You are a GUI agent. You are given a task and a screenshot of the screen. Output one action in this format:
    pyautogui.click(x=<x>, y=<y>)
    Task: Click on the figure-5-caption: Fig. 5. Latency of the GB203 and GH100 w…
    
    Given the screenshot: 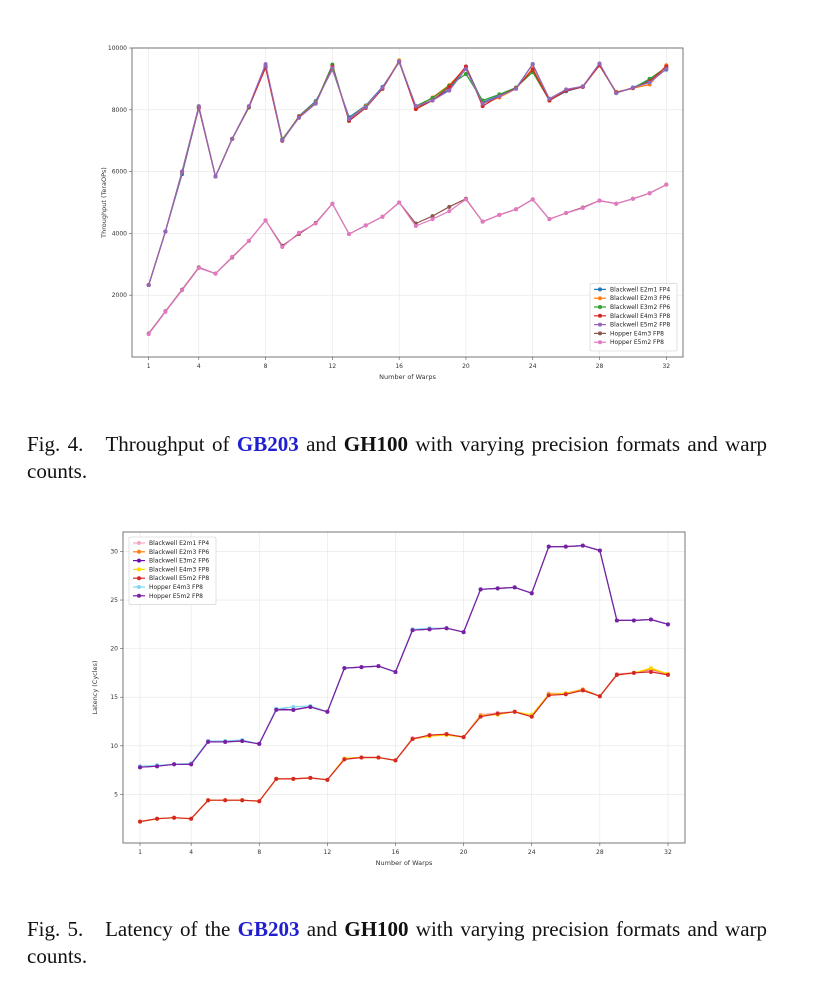 What is the action you would take?
    pyautogui.click(x=397, y=943)
    